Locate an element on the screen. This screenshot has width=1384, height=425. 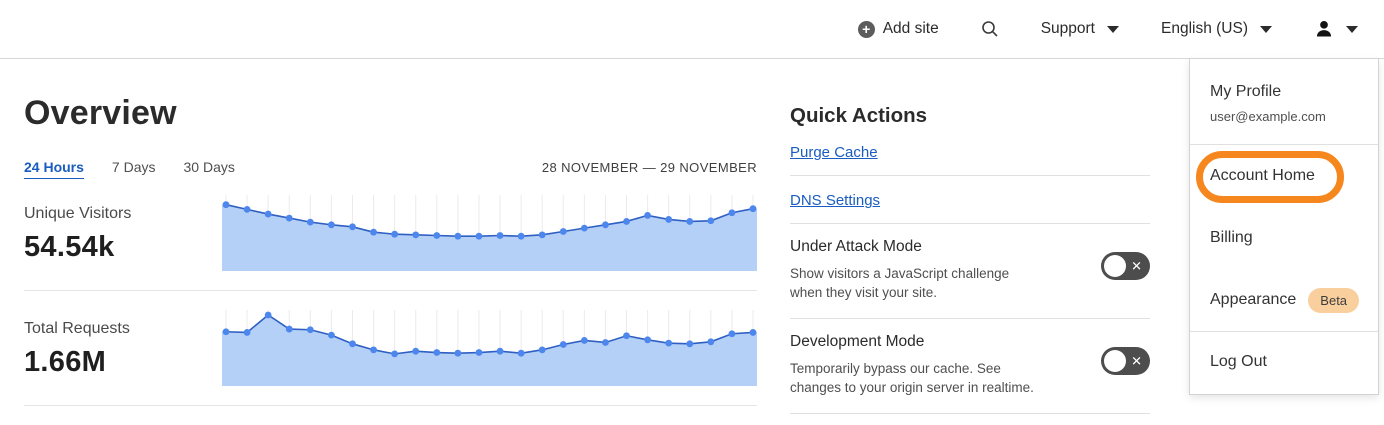
support-menu: Support is located at coordinates (1080, 29).